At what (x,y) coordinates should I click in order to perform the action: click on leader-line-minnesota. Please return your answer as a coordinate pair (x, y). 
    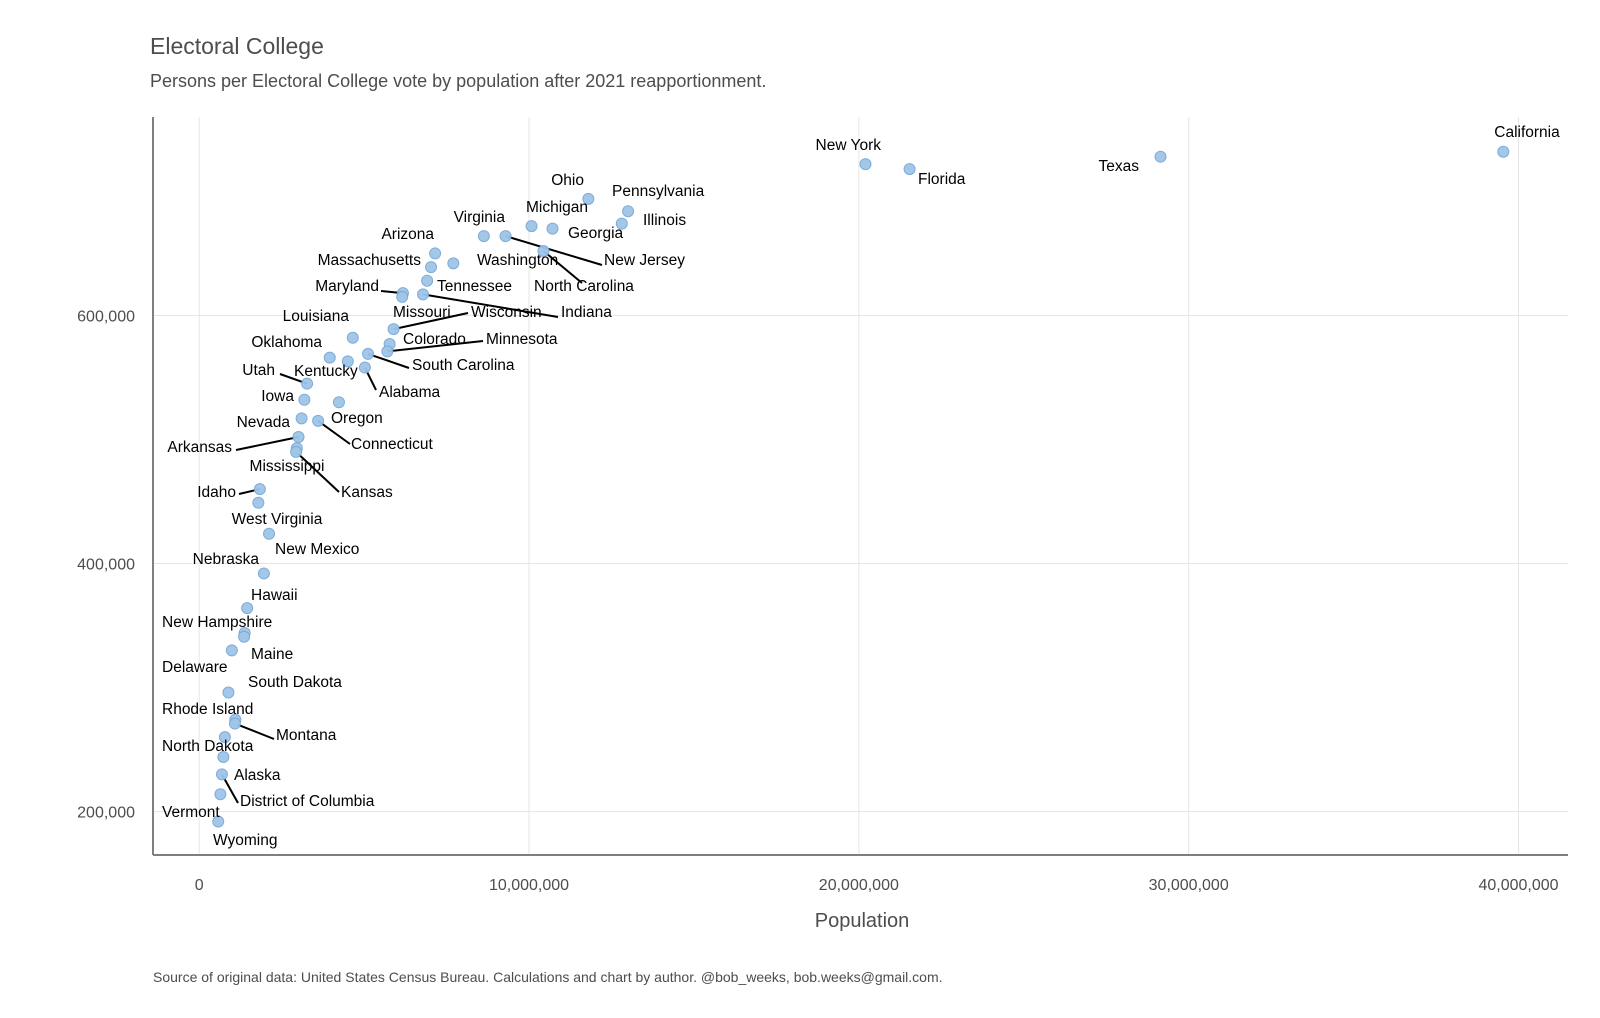
    Looking at the image, I should click on (435, 346).